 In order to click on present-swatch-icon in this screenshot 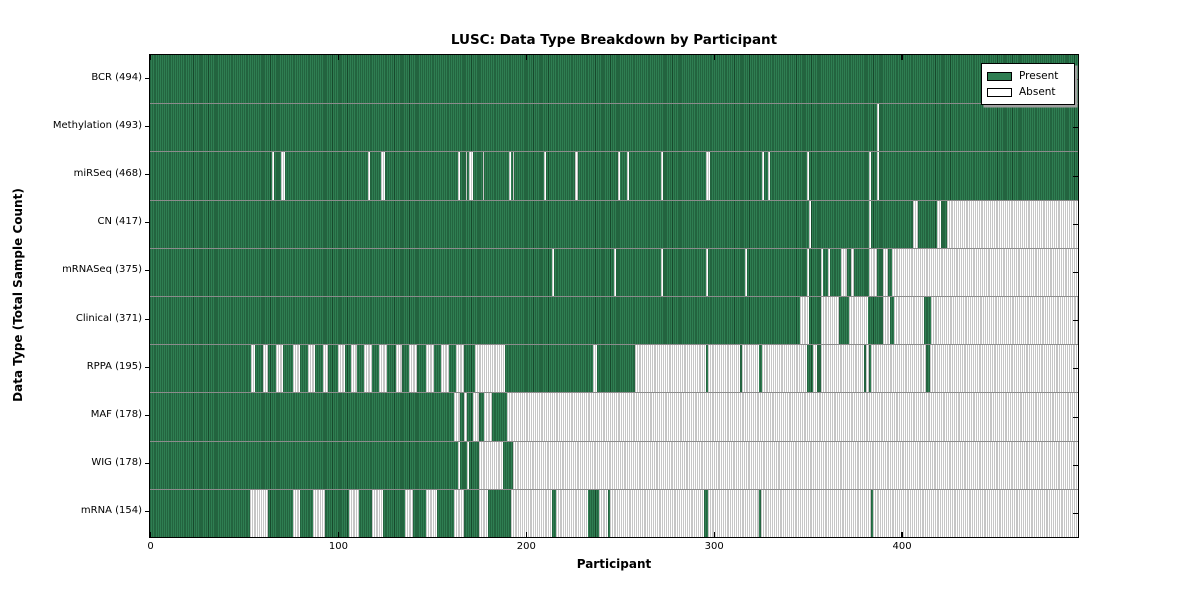, I will do `click(999, 76)`.